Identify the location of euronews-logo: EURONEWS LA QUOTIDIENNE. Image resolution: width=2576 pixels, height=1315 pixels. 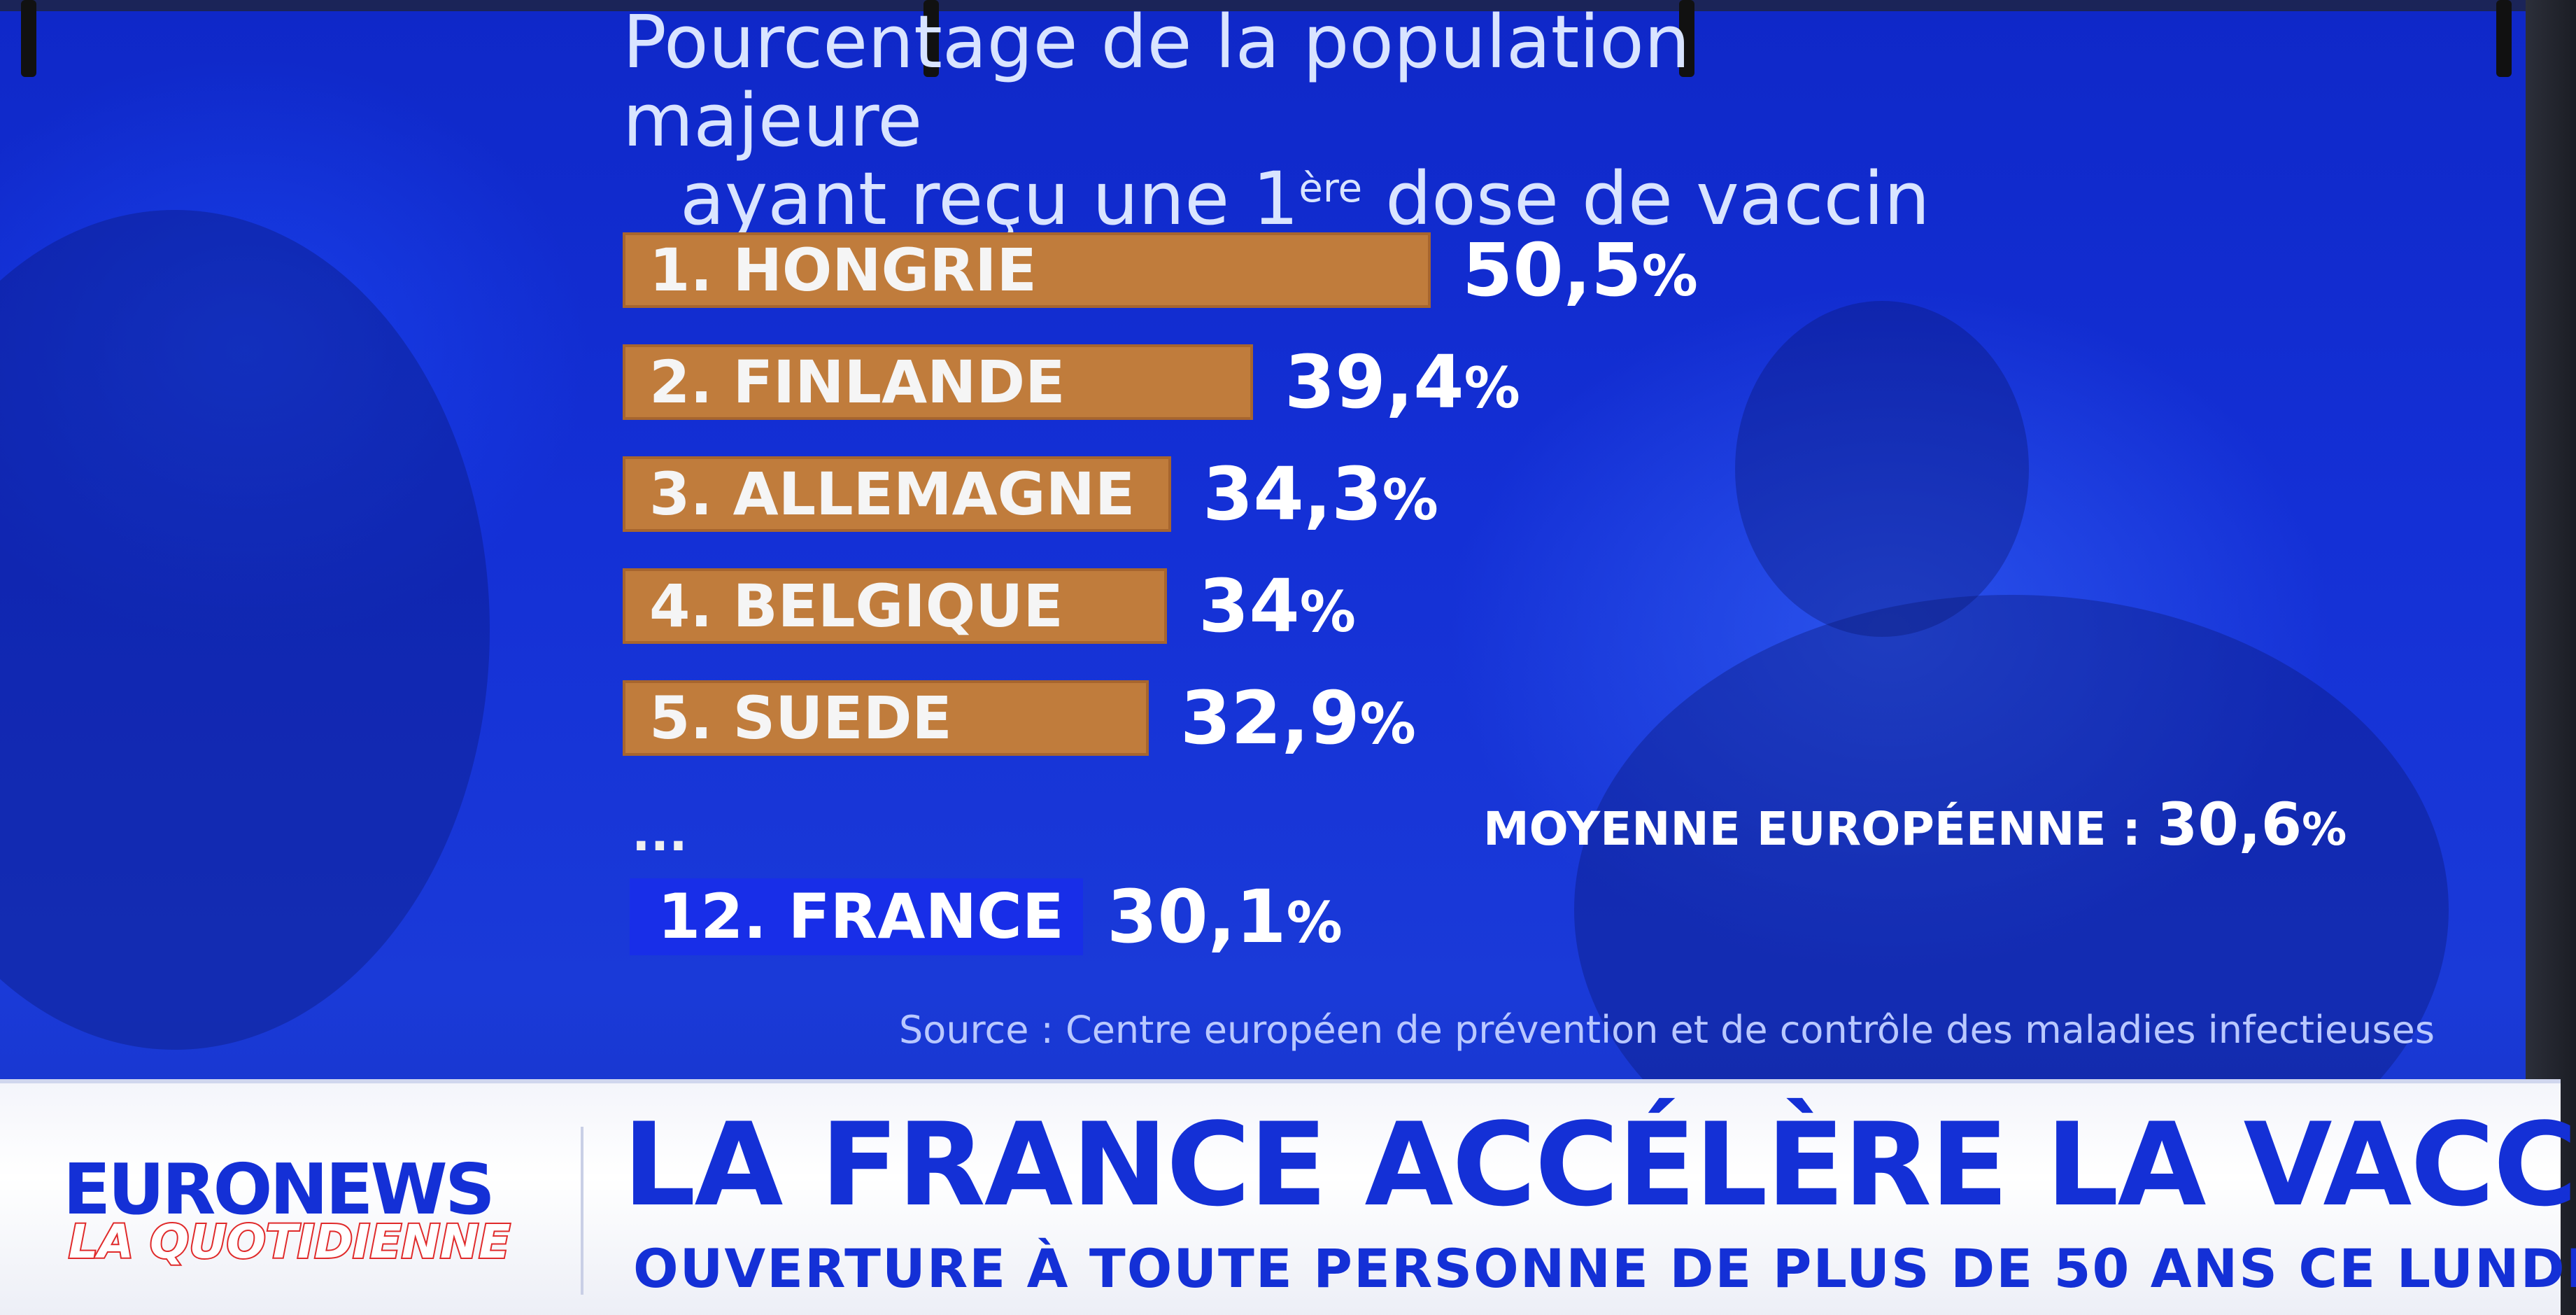
(294, 1215).